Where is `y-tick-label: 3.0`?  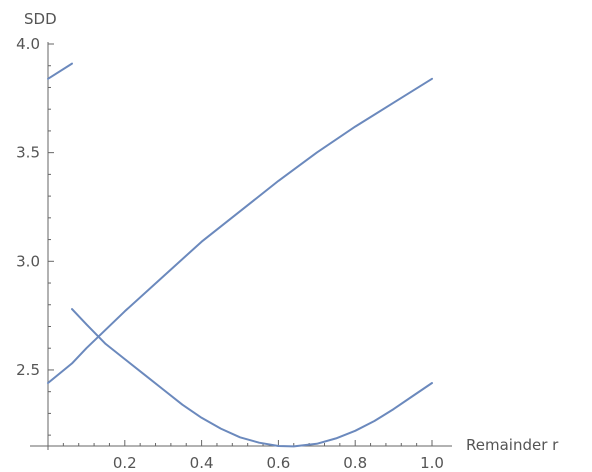 y-tick-label: 3.0 is located at coordinates (28, 261).